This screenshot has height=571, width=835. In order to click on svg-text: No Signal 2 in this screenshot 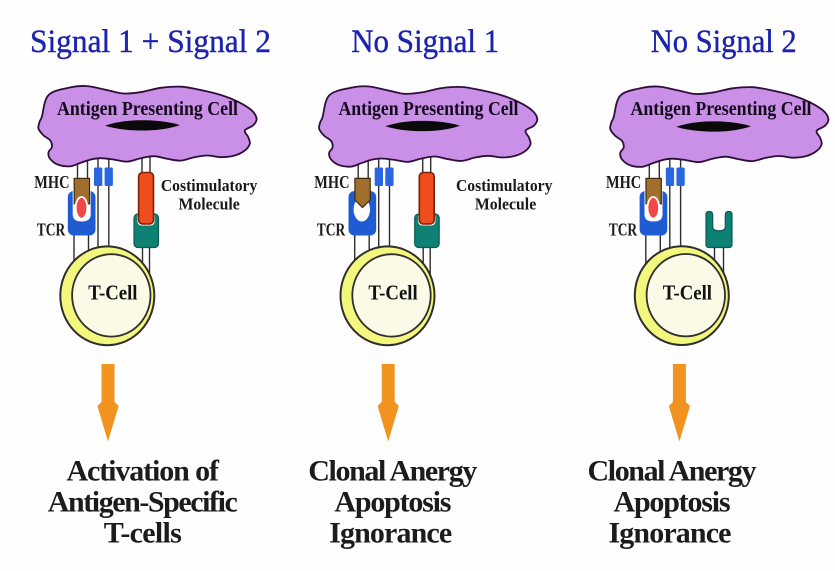, I will do `click(724, 42)`.